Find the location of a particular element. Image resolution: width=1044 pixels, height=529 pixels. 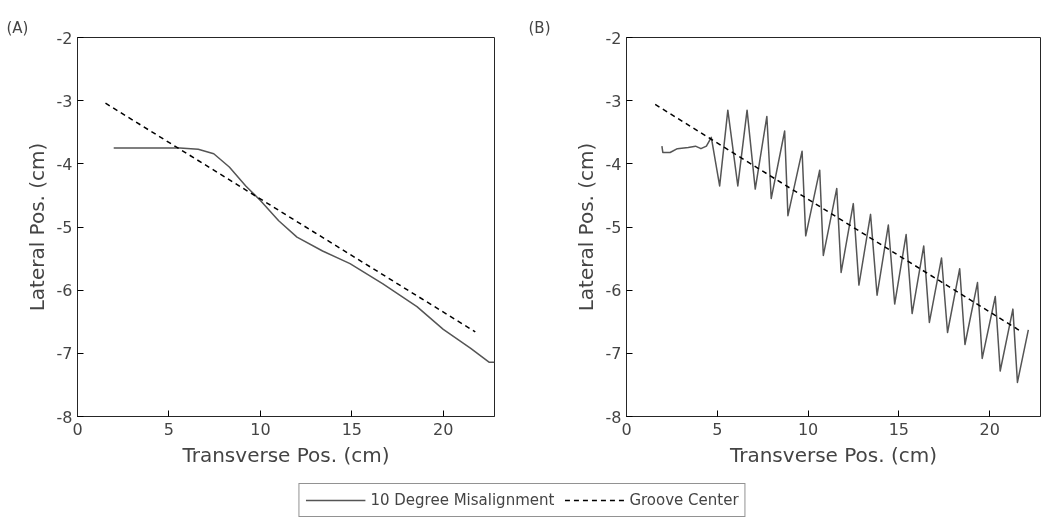

line-series is located at coordinates (303, 255).